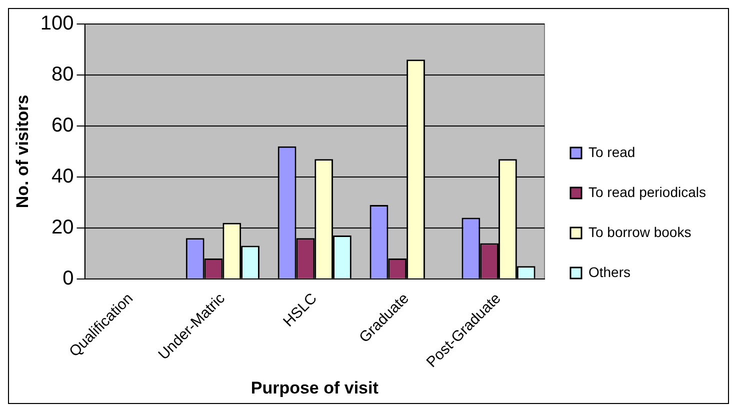 This screenshot has height=412, width=737. I want to click on x-axis-title: Purpose of visit, so click(314, 388).